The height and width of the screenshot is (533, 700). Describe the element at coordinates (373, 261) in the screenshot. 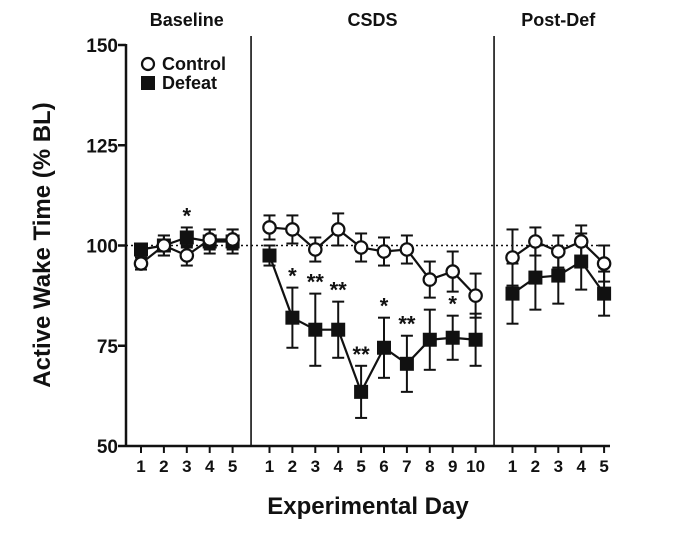

I see `control-line` at that location.